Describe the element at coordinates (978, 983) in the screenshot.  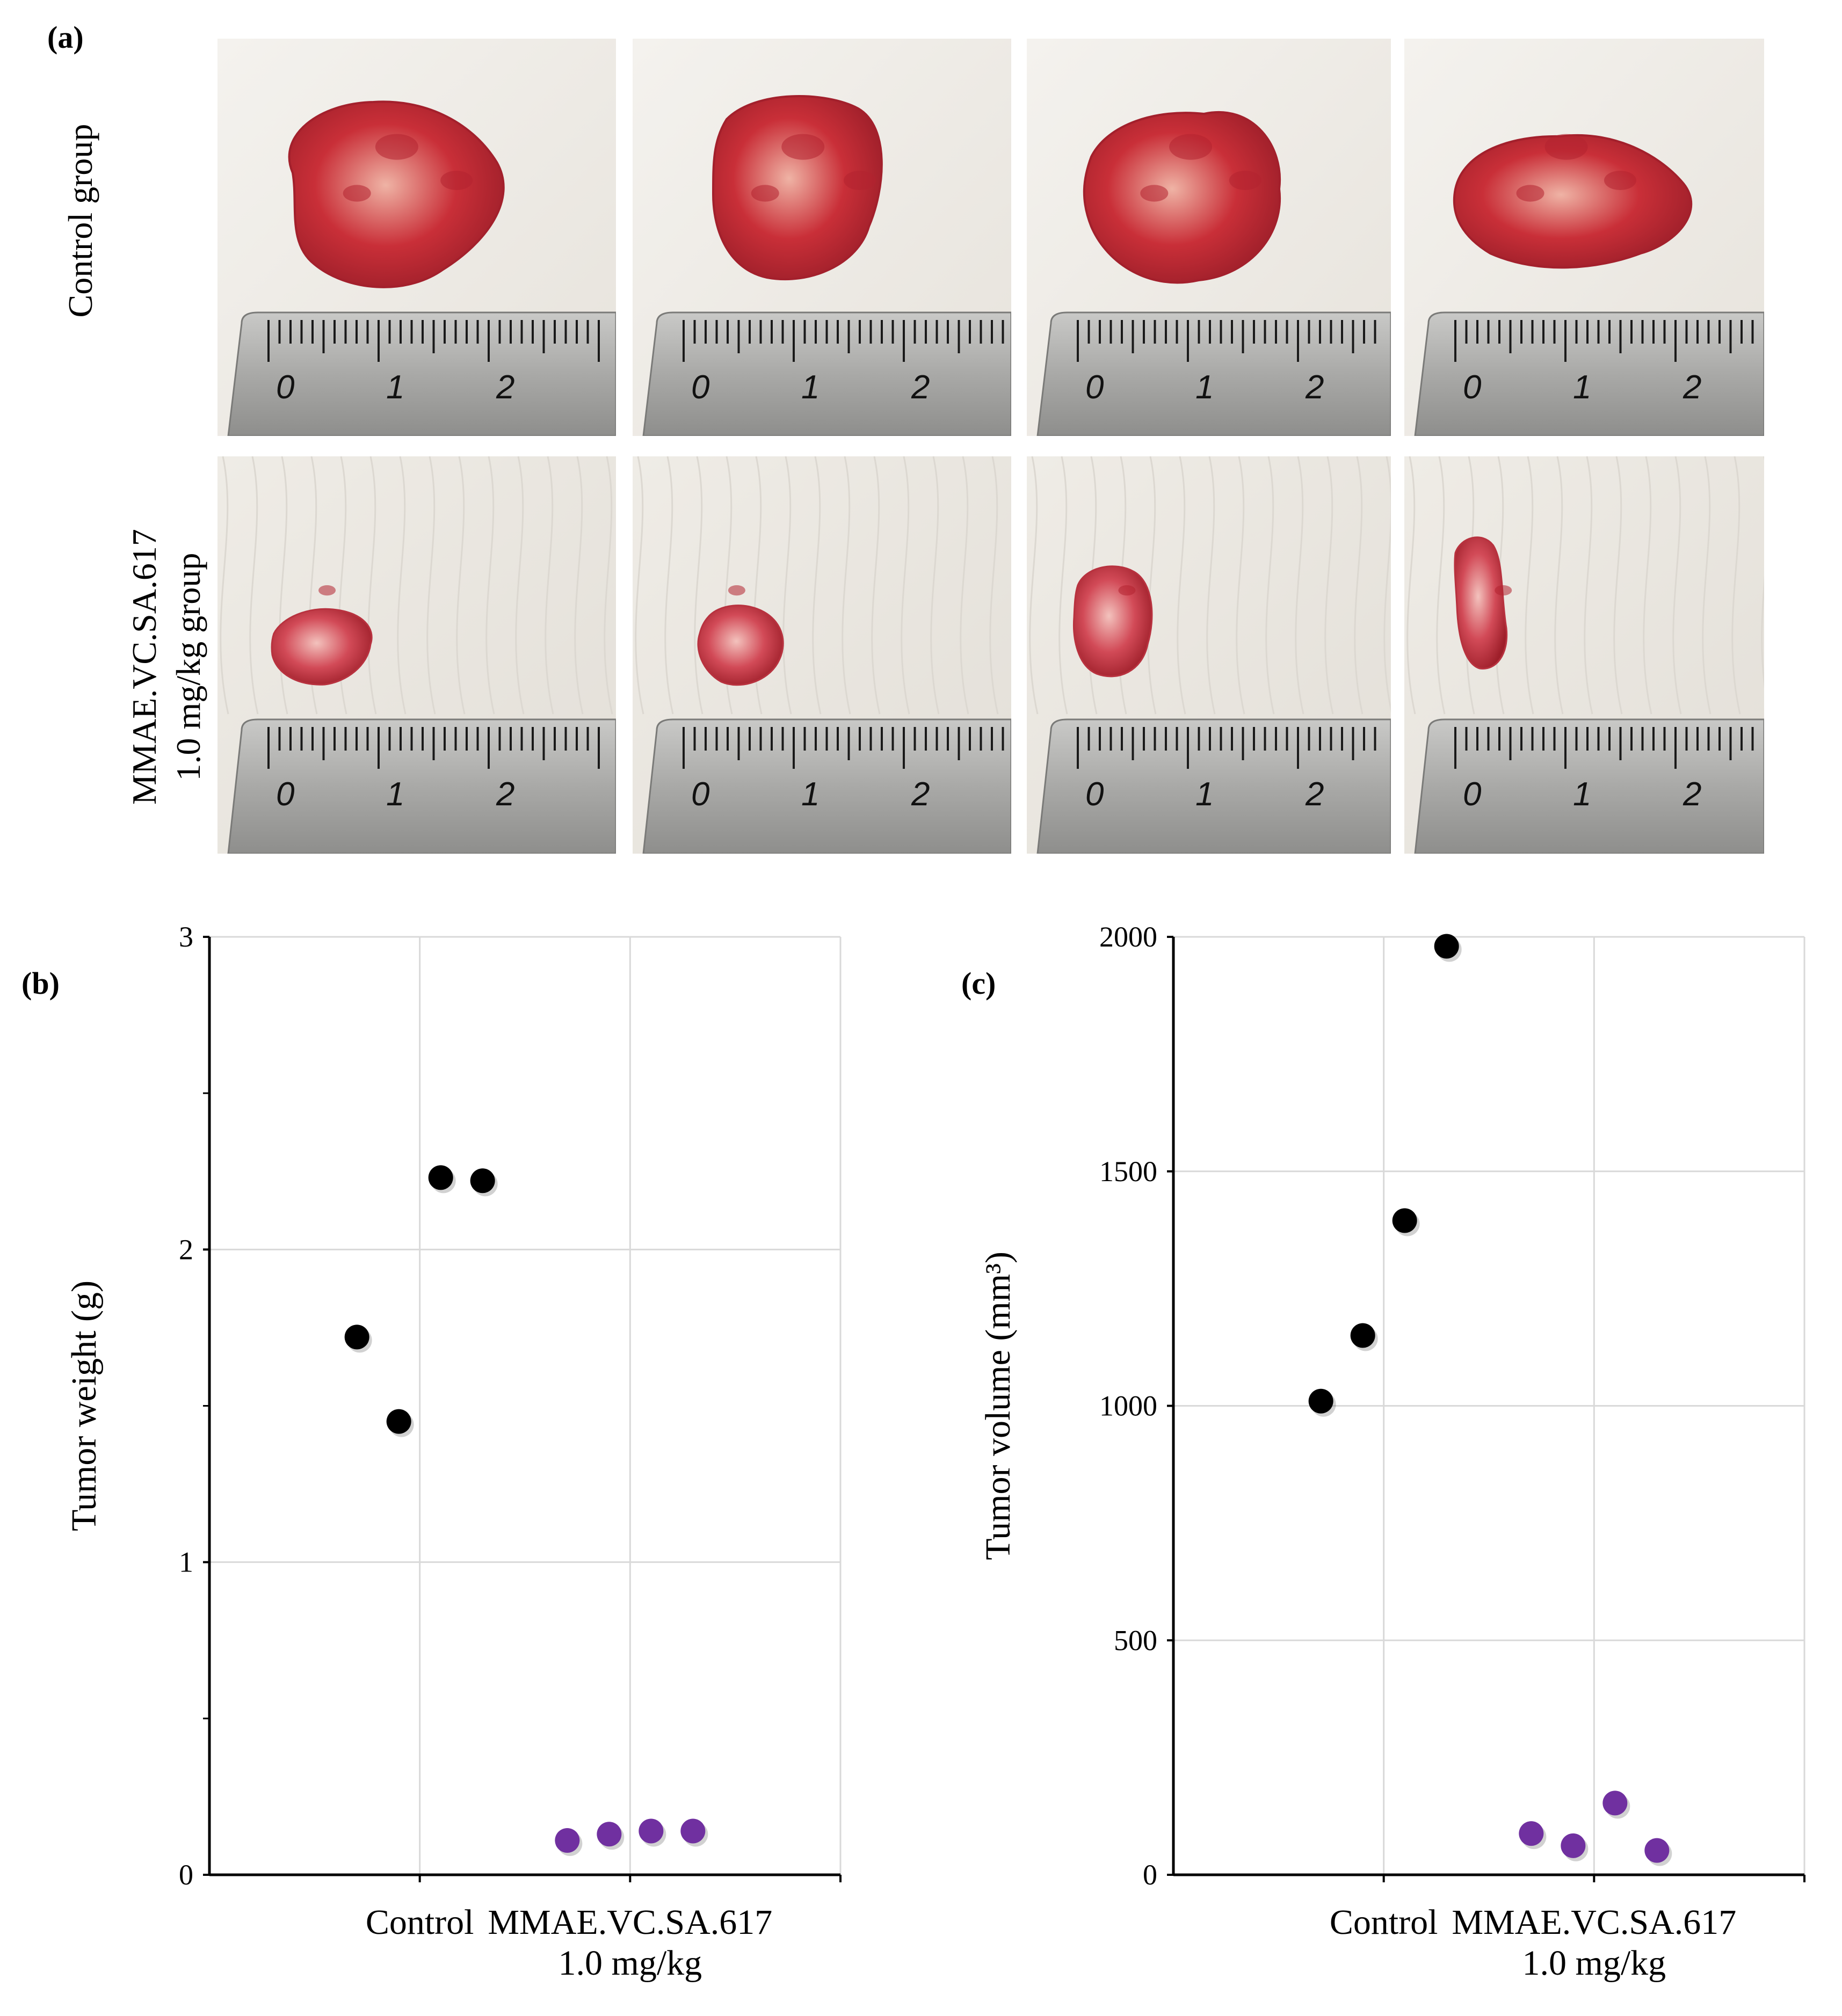
I see `panel-c-label: (c)` at that location.